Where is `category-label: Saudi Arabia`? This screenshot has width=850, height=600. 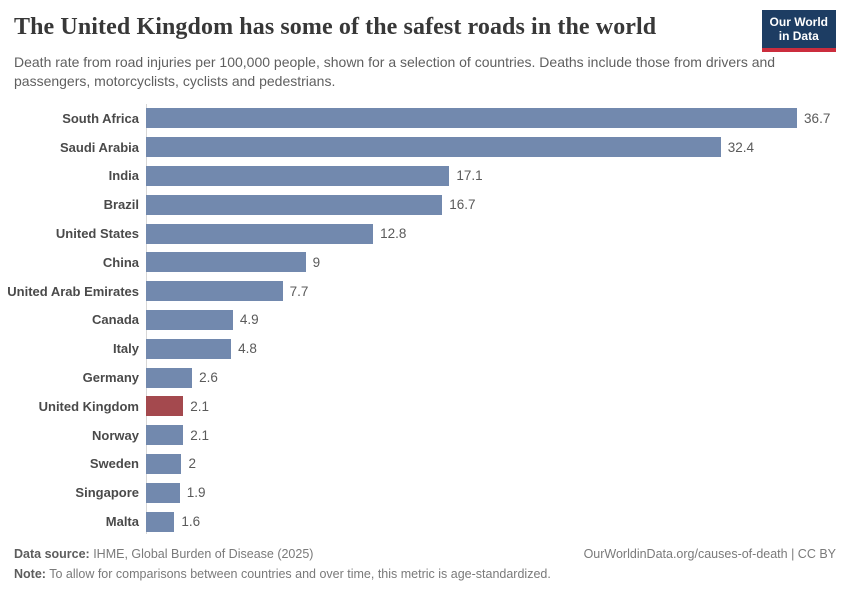
category-label: Saudi Arabia is located at coordinates (99, 147).